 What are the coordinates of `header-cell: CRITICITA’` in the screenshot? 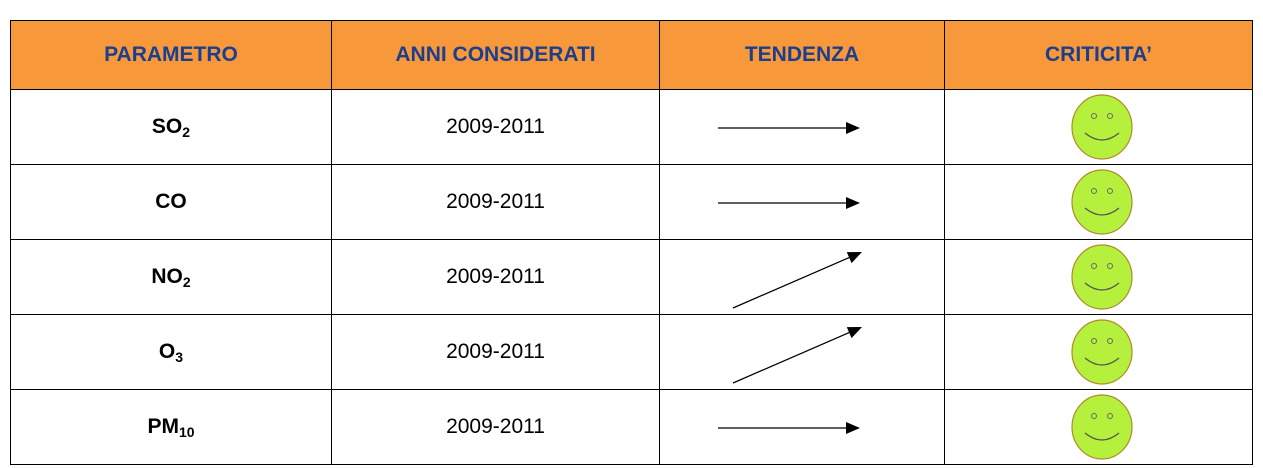 It's located at (1099, 55).